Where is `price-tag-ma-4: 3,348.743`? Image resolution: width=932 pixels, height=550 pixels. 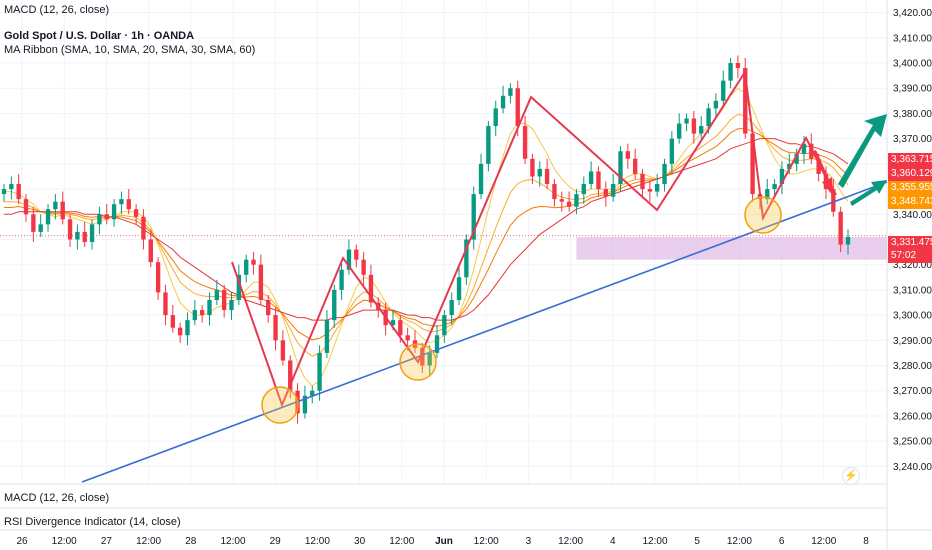
price-tag-ma-4: 3,348.743 is located at coordinates (910, 202).